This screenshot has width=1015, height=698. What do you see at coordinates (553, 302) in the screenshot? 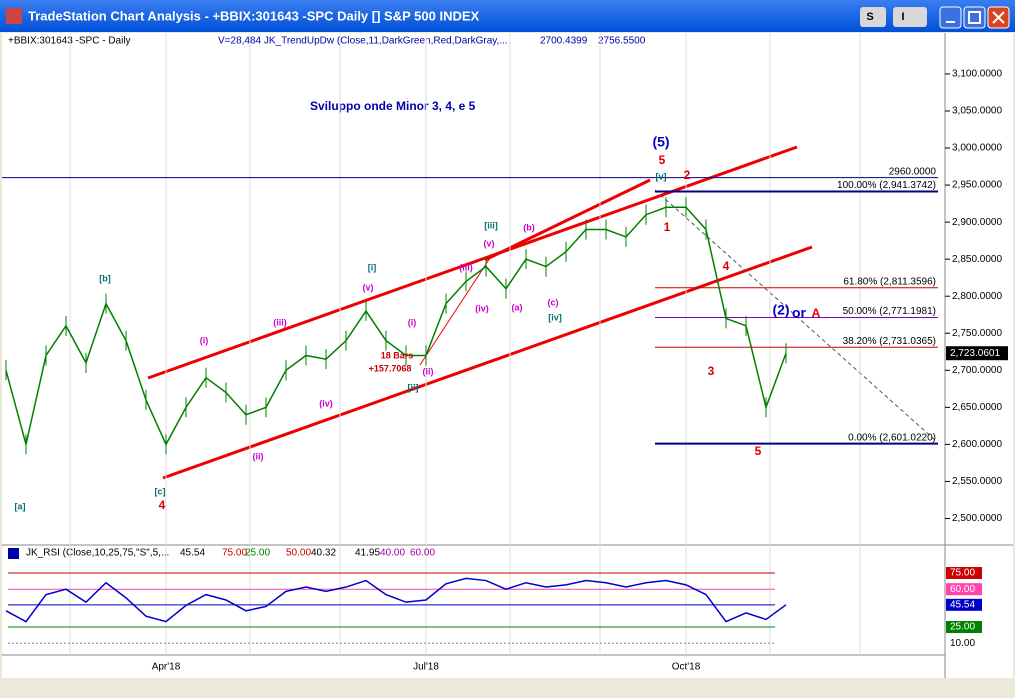
I see `wave-label: (c)` at bounding box center [553, 302].